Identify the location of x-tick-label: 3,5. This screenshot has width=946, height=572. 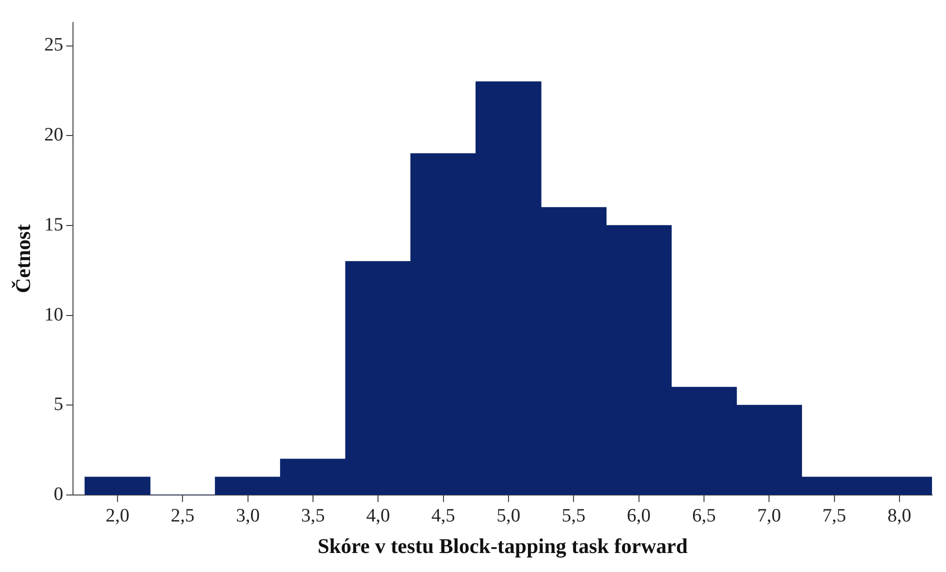
(313, 515).